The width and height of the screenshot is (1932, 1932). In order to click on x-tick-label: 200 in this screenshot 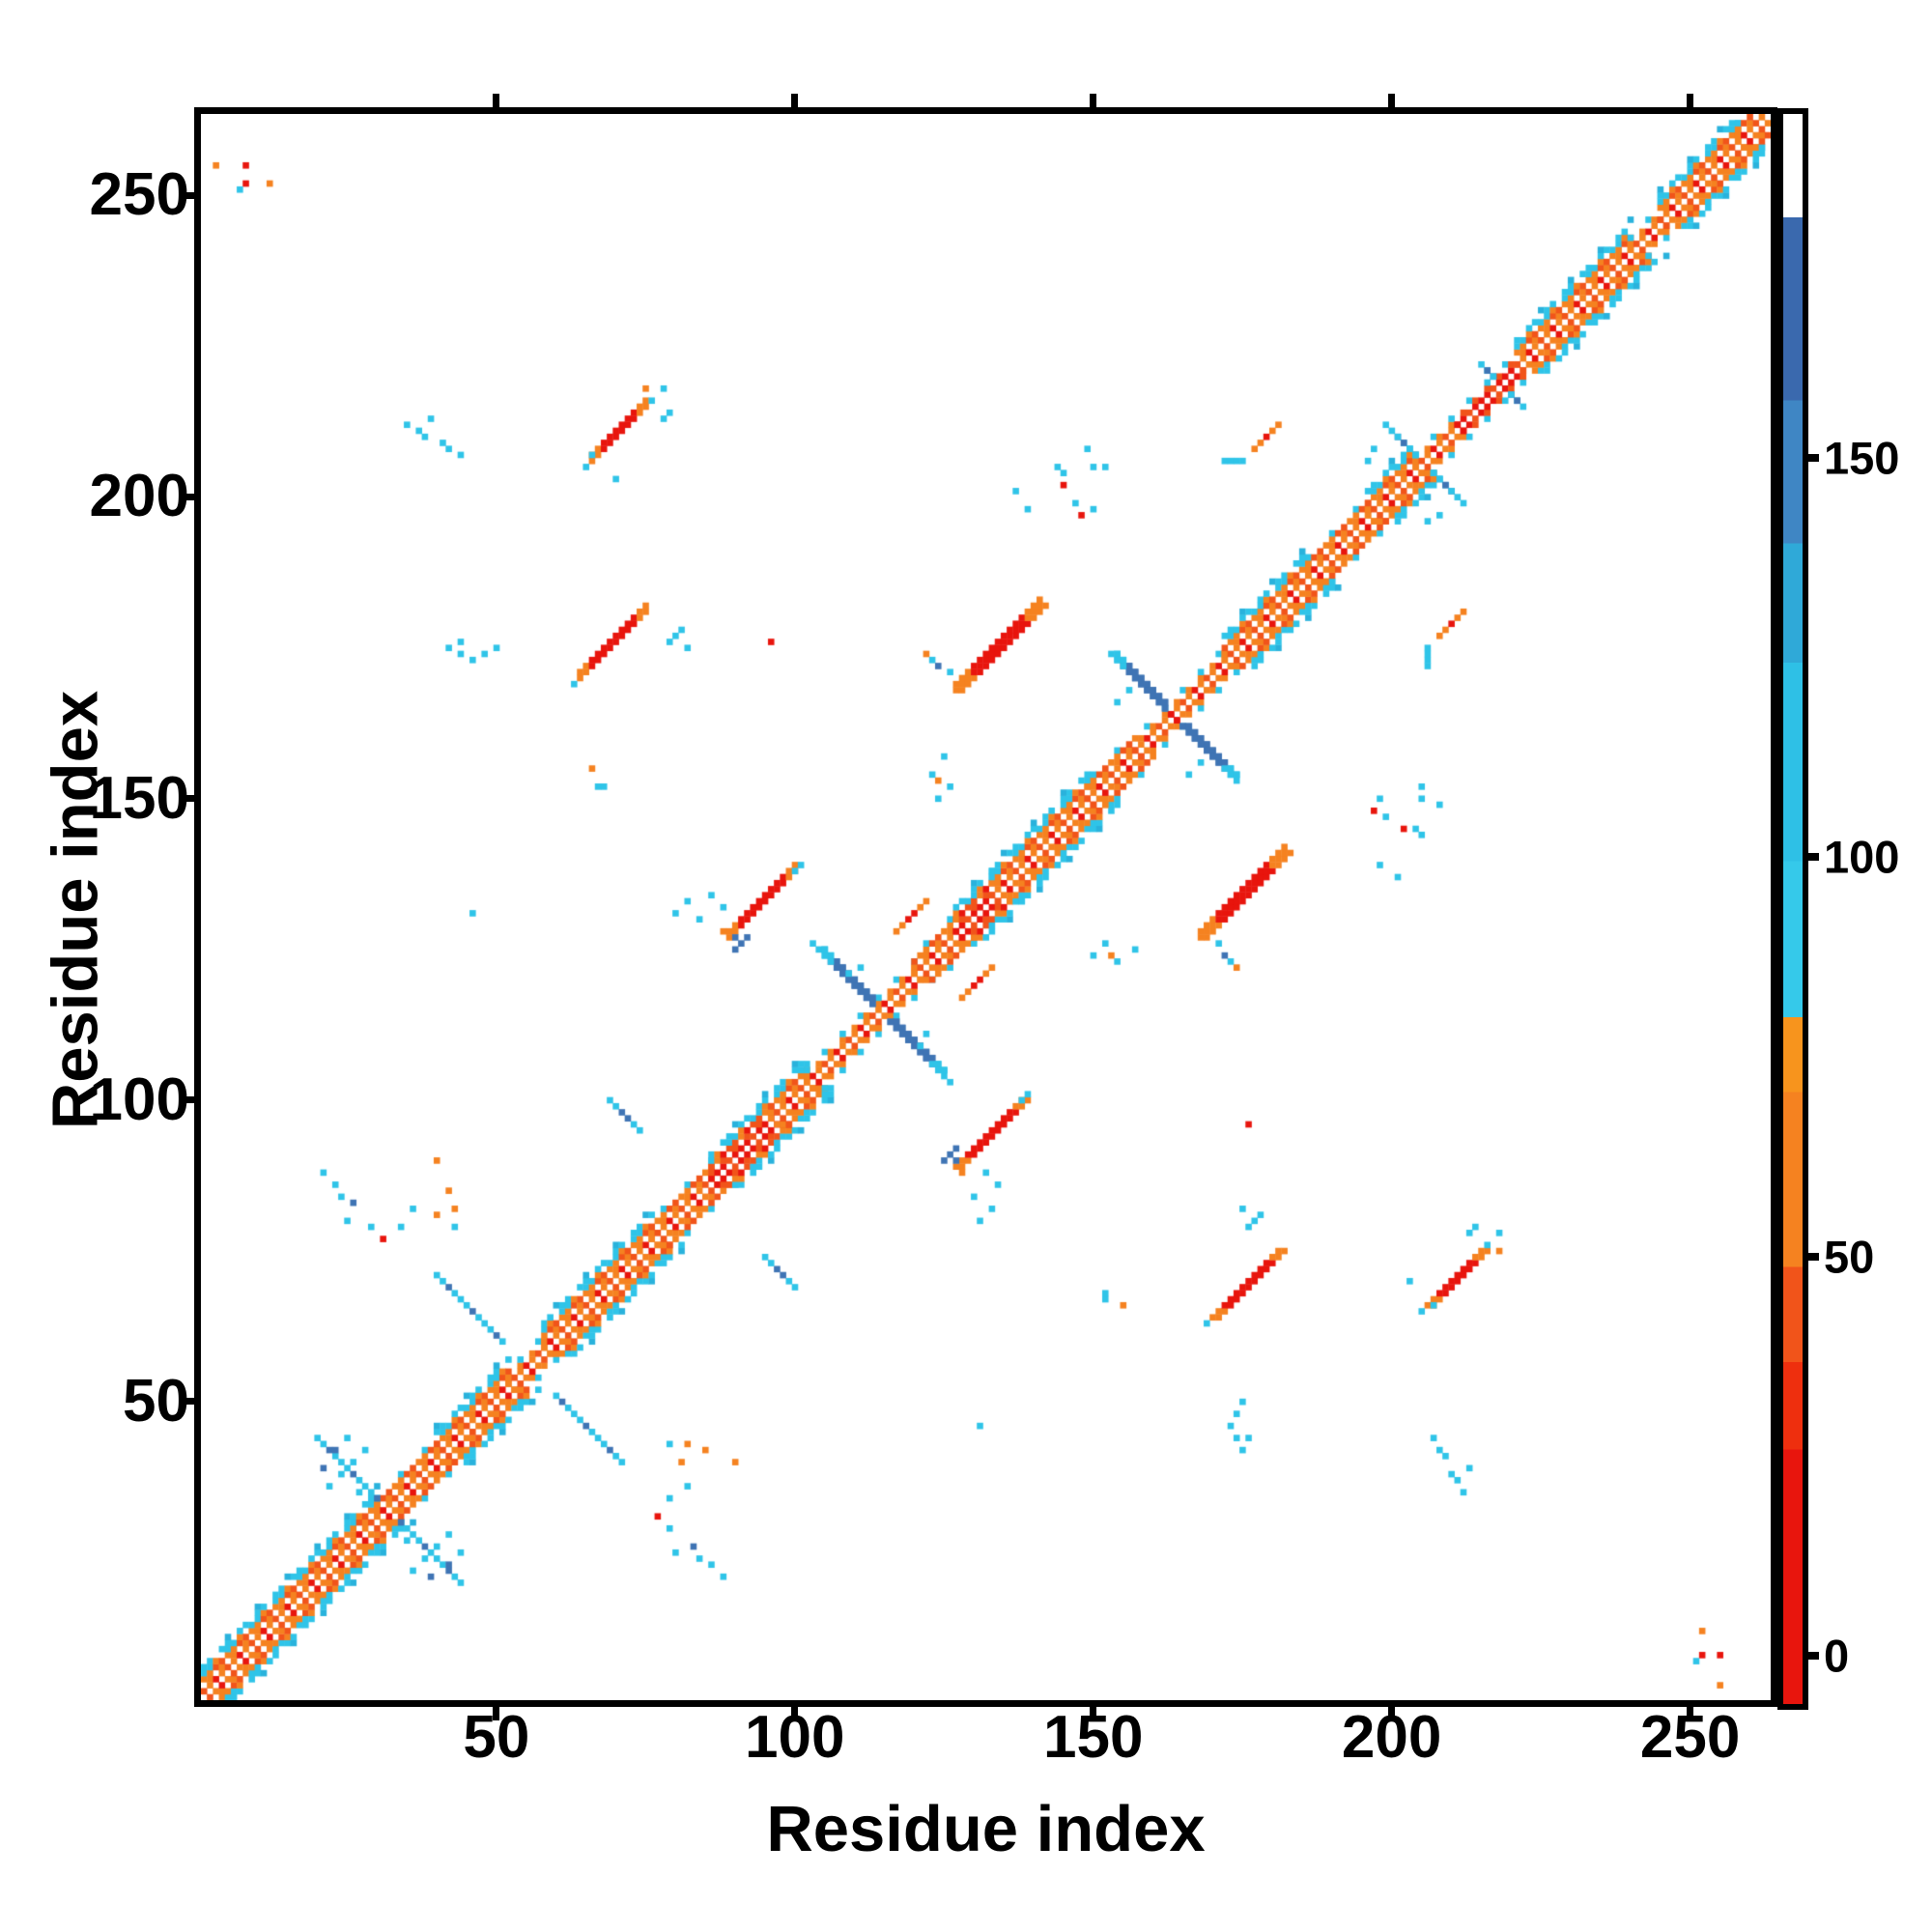, I will do `click(1391, 1737)`.